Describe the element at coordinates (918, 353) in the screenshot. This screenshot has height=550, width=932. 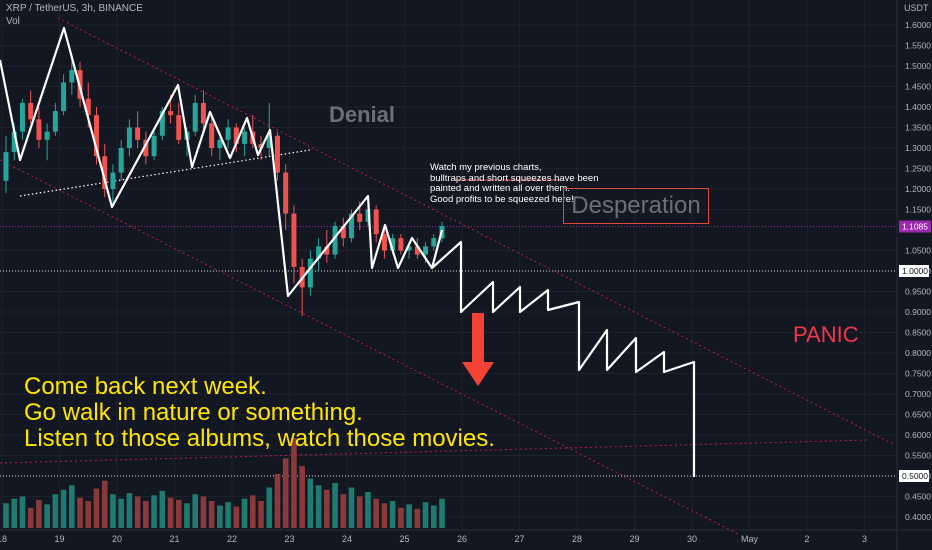
I see `price-tick-label: 0.8000` at that location.